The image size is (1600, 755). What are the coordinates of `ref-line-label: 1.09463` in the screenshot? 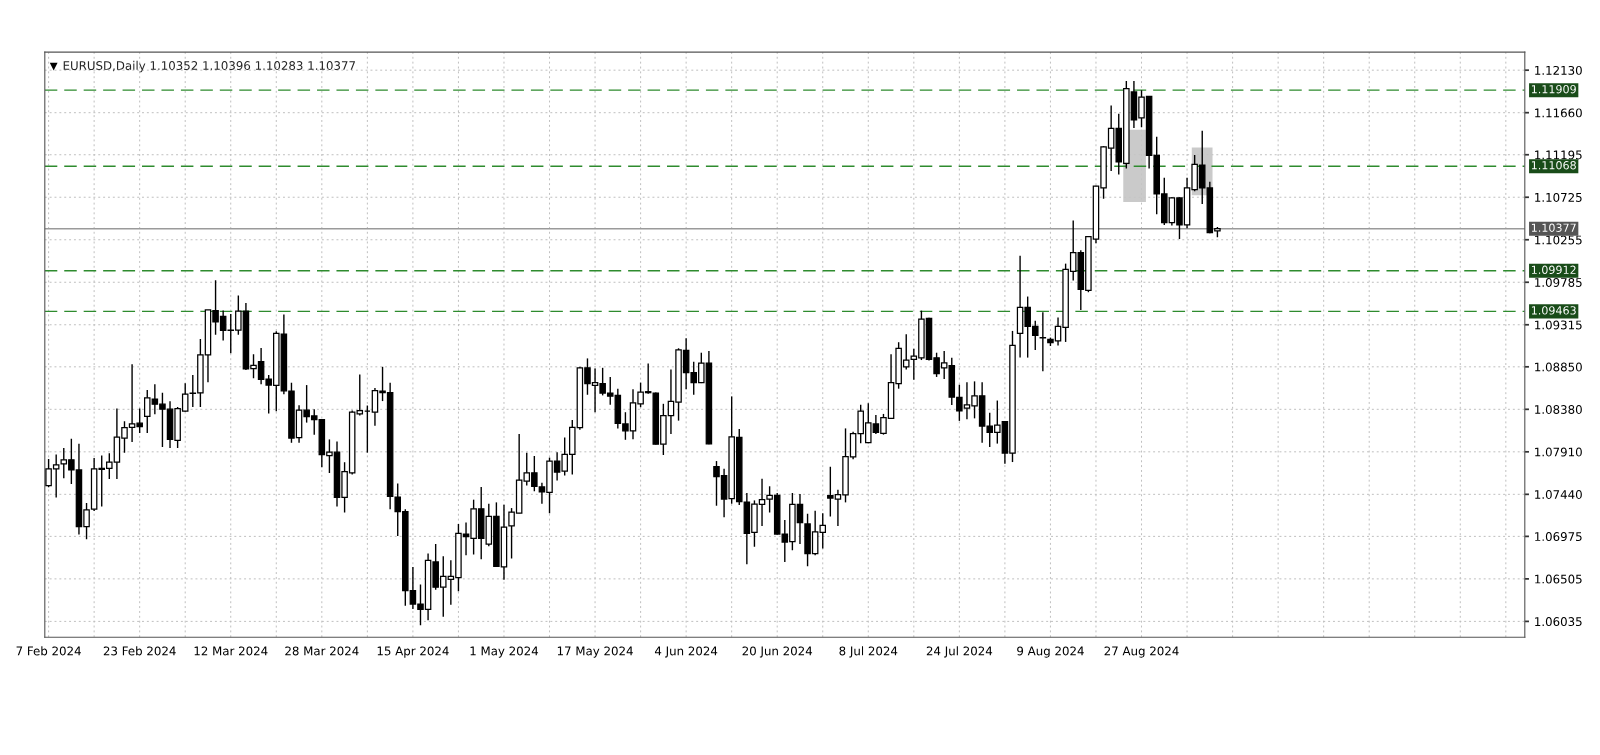 It's located at (1553, 310).